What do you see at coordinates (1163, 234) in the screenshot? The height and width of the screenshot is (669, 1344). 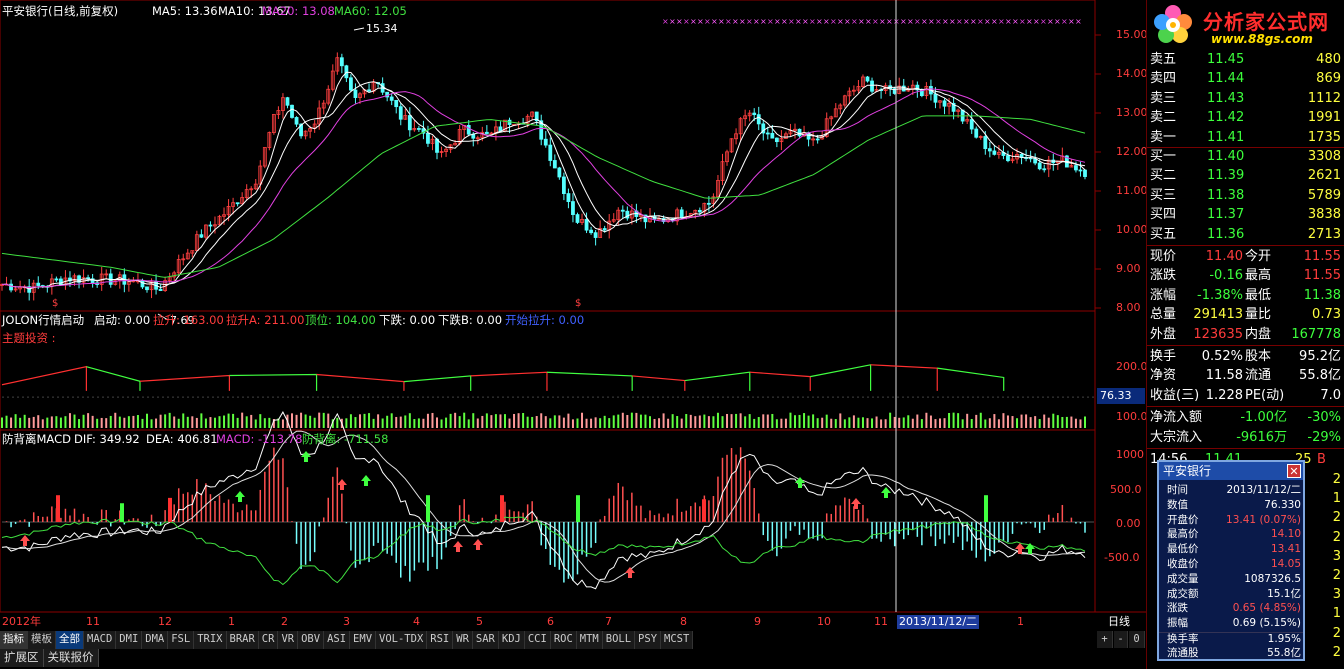 I see `order-label: 买五` at bounding box center [1163, 234].